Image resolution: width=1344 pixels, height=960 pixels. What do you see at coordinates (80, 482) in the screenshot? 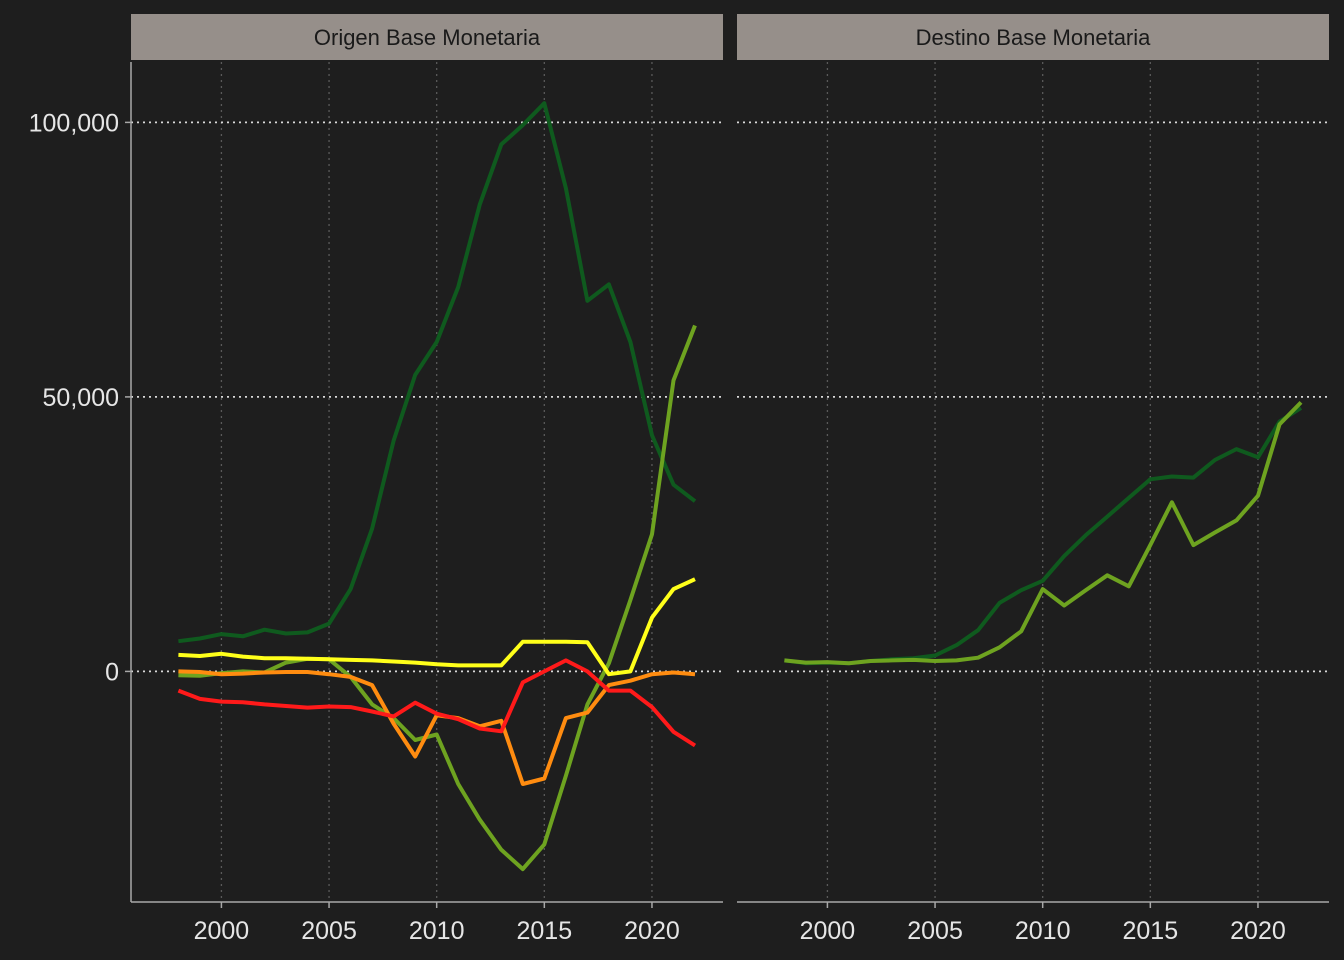
I see `y-axis: 0 50,000 100,000` at bounding box center [80, 482].